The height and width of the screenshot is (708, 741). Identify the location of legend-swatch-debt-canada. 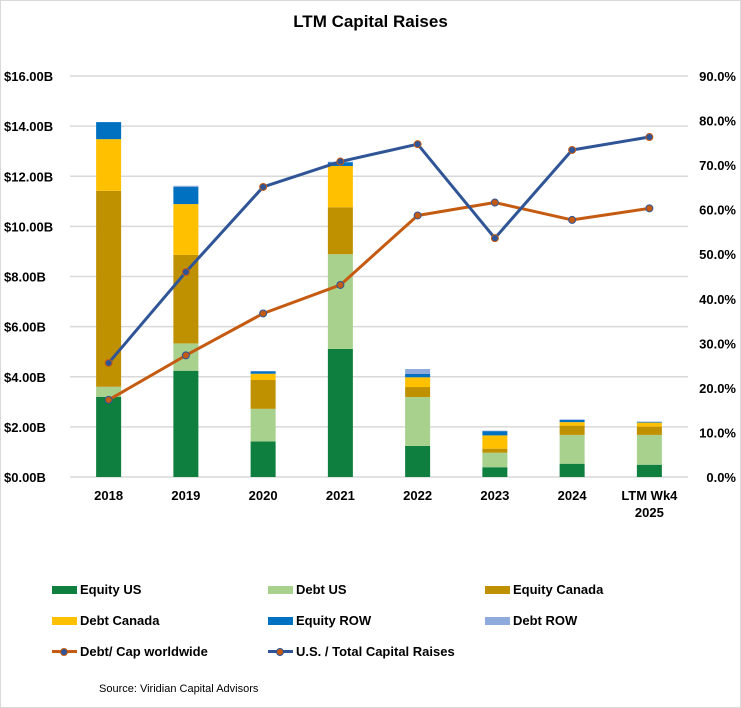
(64, 620).